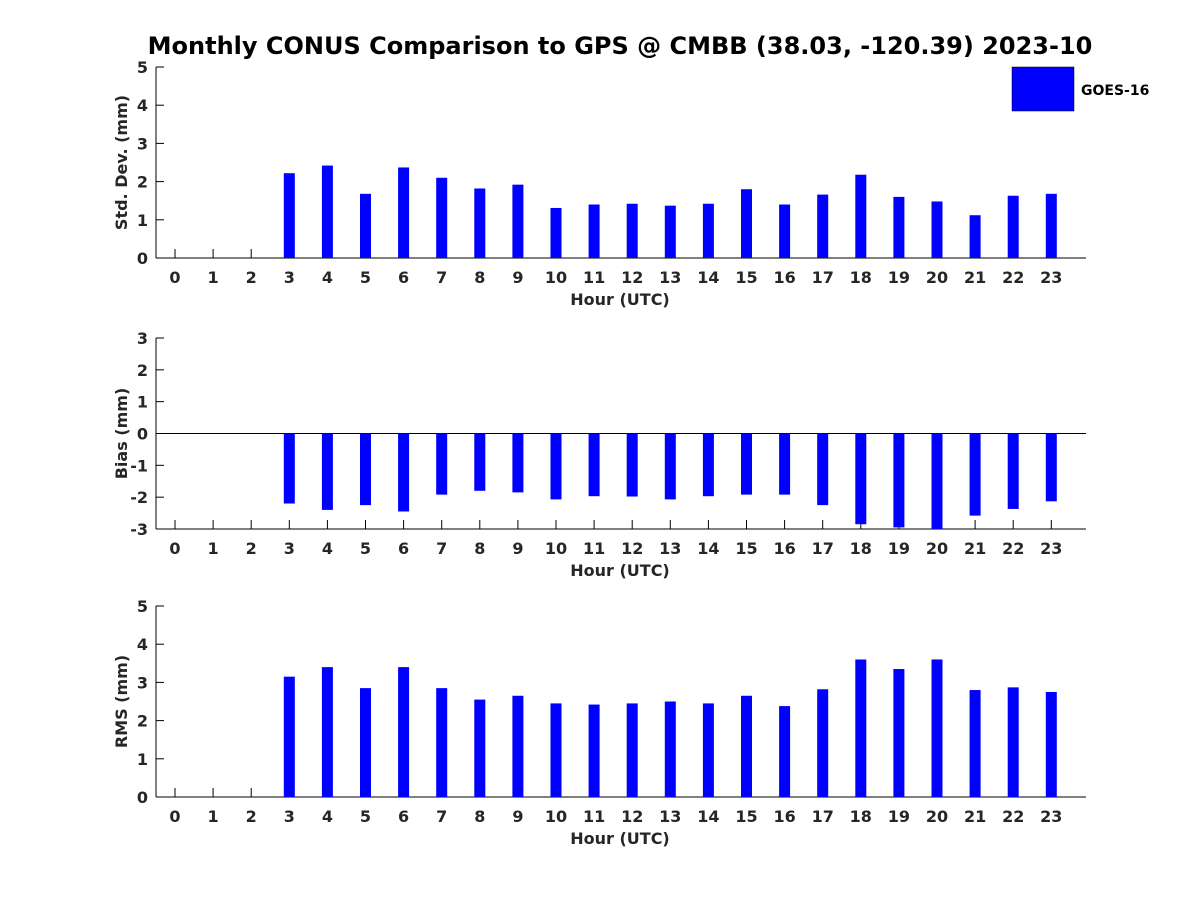 Image resolution: width=1200 pixels, height=900 pixels. Describe the element at coordinates (121, 162) in the screenshot. I see `y-axis-label: Std. Dev. (mm)` at that location.